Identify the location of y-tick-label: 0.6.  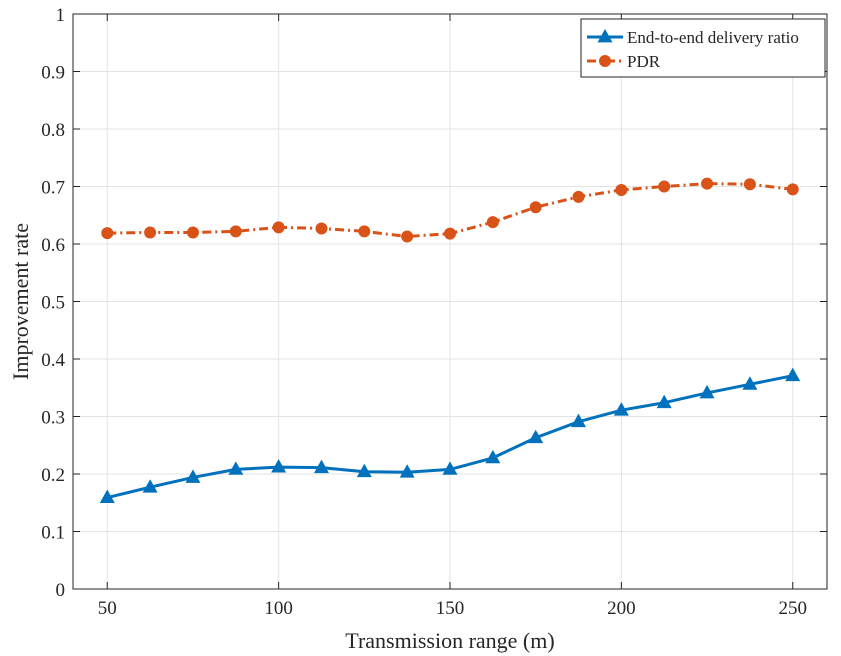
(53, 245).